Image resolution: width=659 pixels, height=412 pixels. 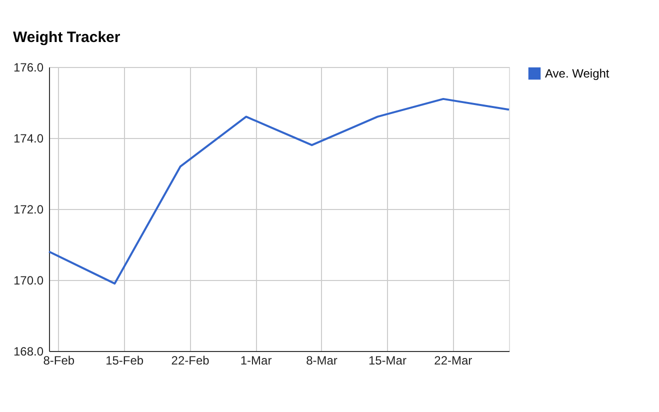 What do you see at coordinates (190, 361) in the screenshot?
I see `x-tick-label: 22-Feb` at bounding box center [190, 361].